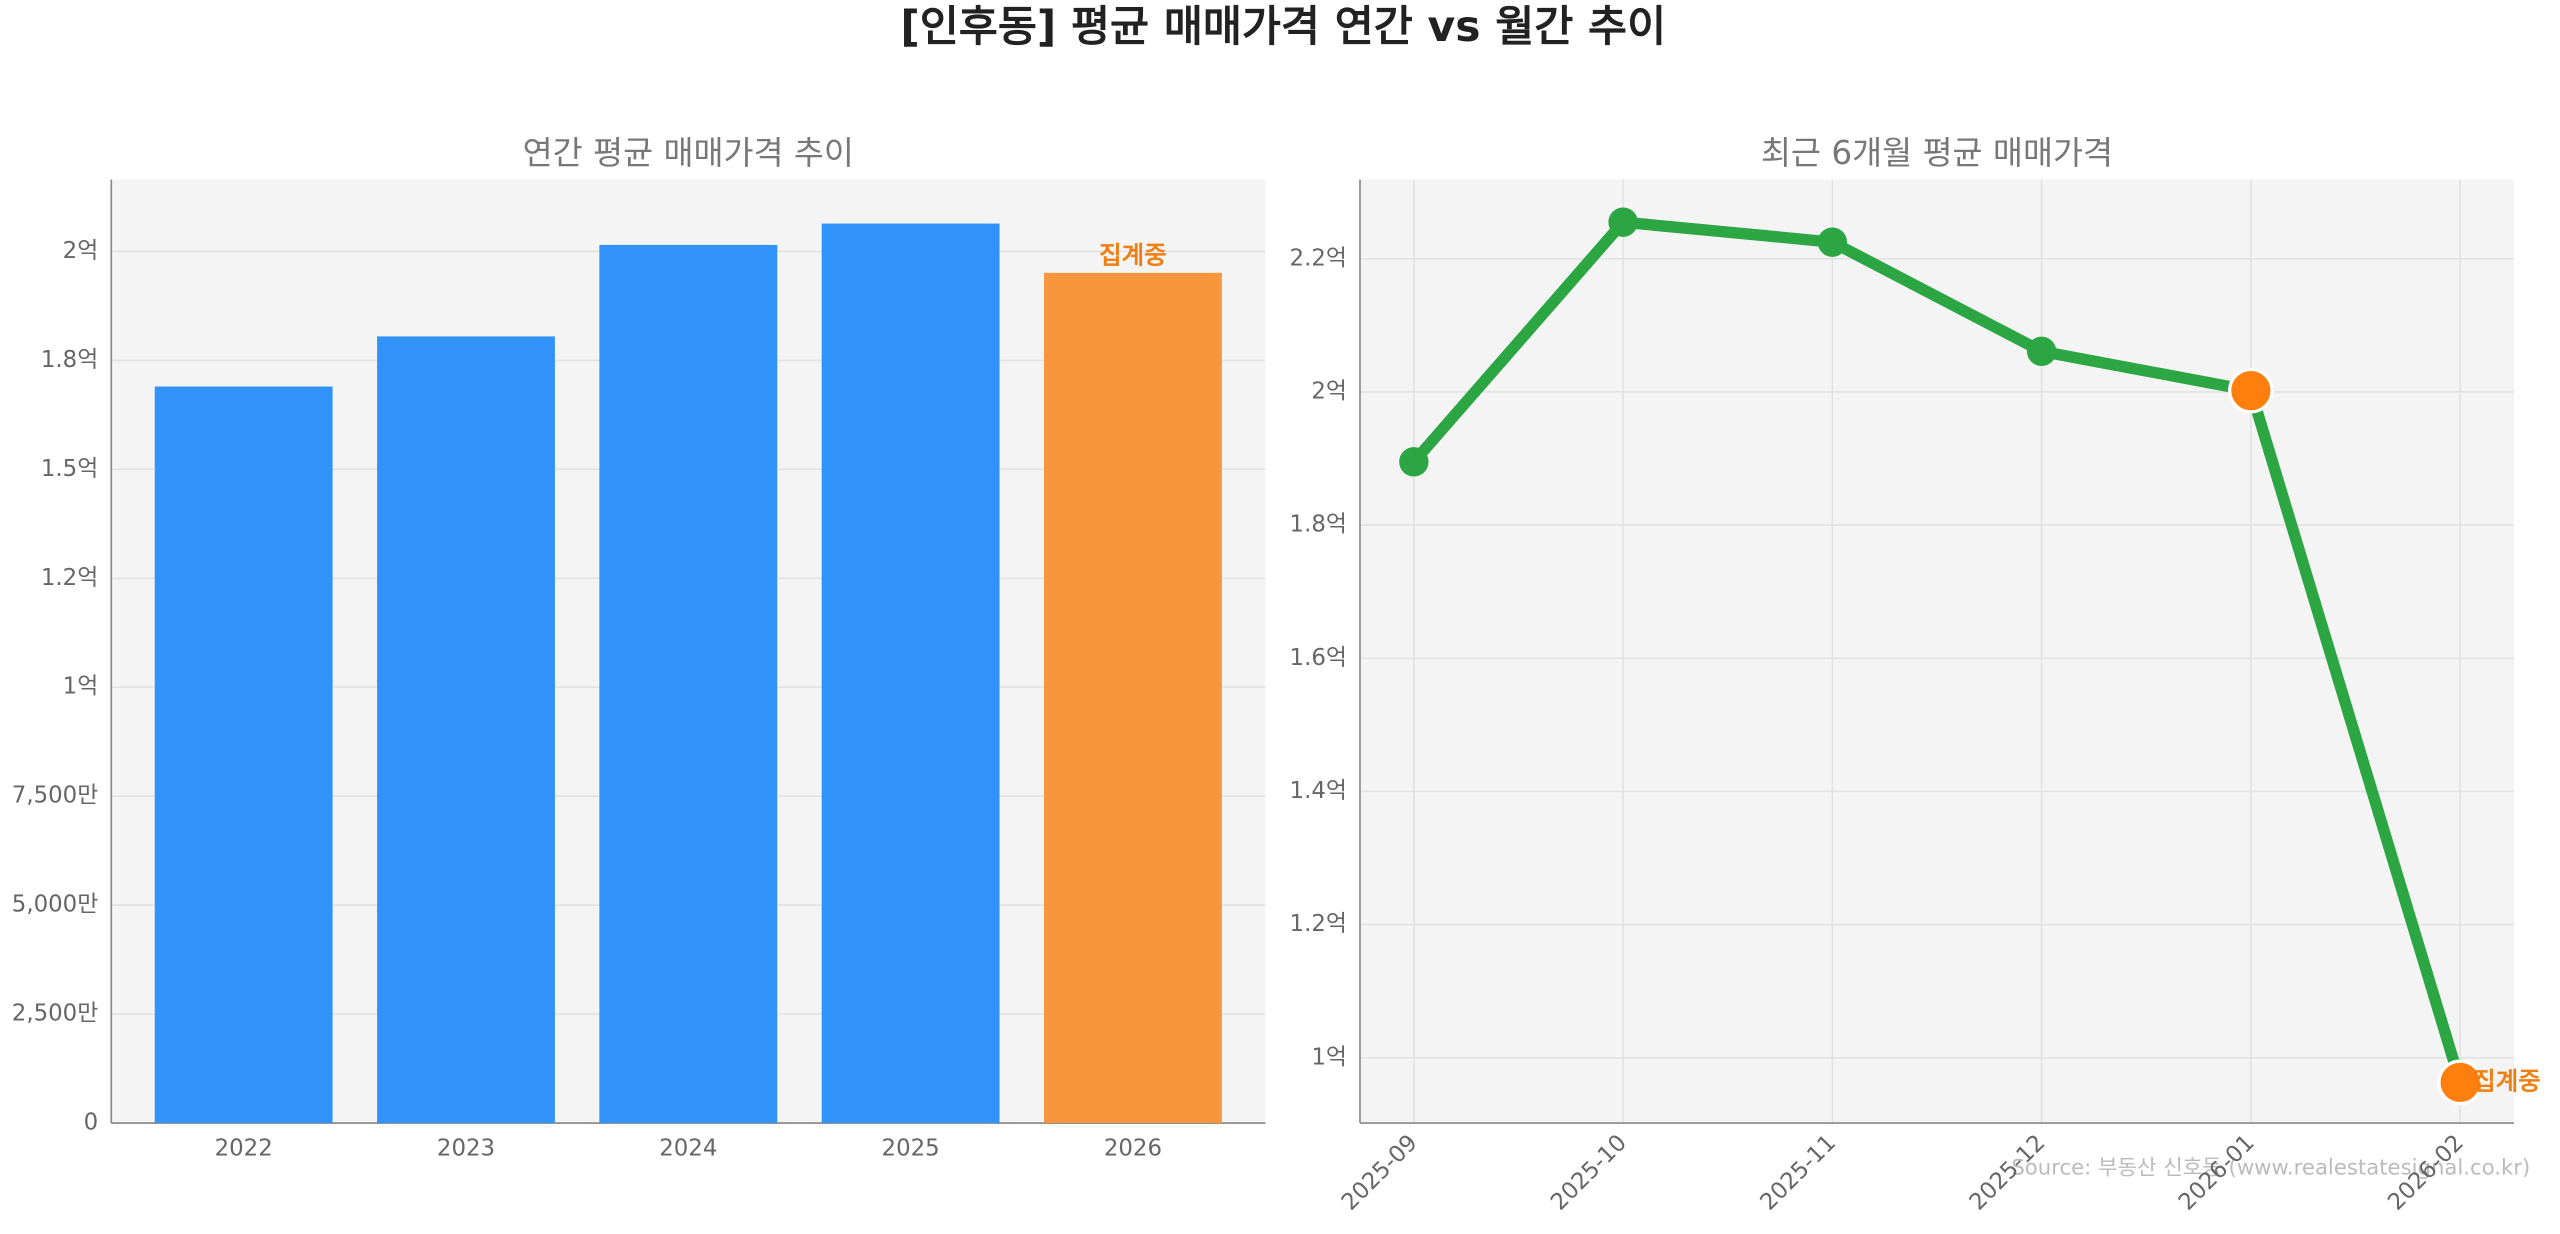 This screenshot has width=2560, height=1234. What do you see at coordinates (1589, 1173) in the screenshot?
I see `x-tick-label: 2025-10` at bounding box center [1589, 1173].